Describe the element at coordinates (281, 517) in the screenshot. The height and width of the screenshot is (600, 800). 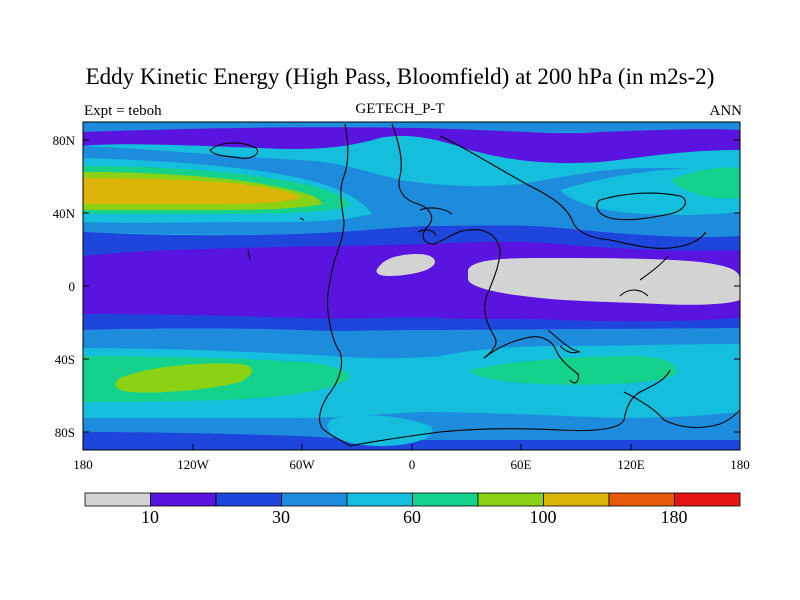
I see `colorbar-label: 30` at that location.